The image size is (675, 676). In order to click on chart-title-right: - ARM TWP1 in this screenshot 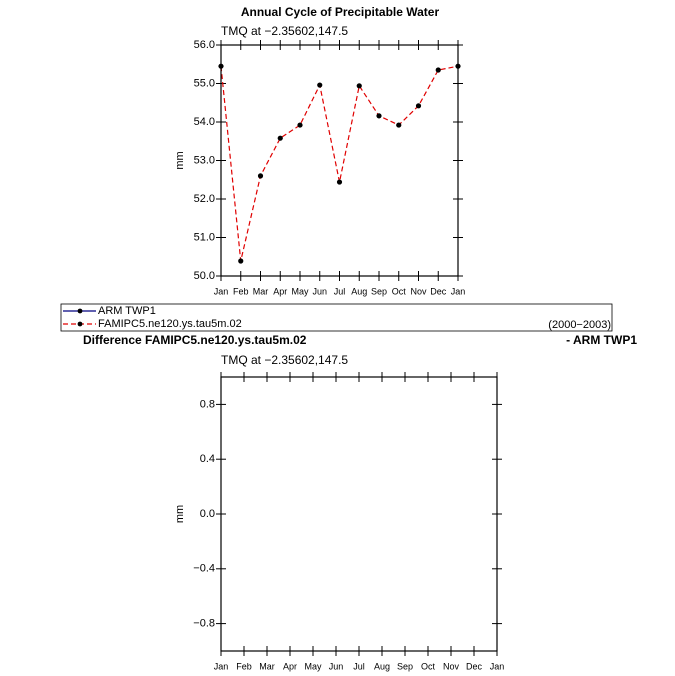, I will do `click(601, 340)`.